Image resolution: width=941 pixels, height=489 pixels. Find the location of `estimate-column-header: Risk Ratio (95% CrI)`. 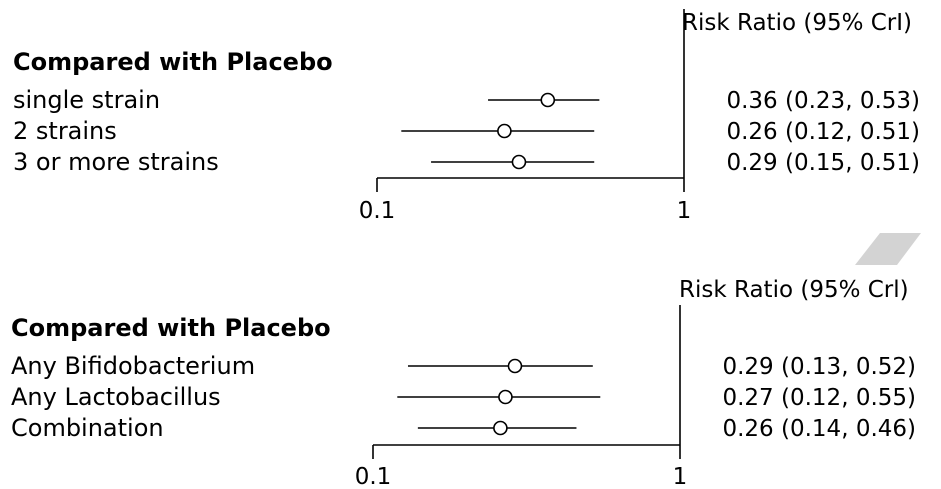

estimate-column-header: Risk Ratio (95% CrI) is located at coordinates (797, 23).